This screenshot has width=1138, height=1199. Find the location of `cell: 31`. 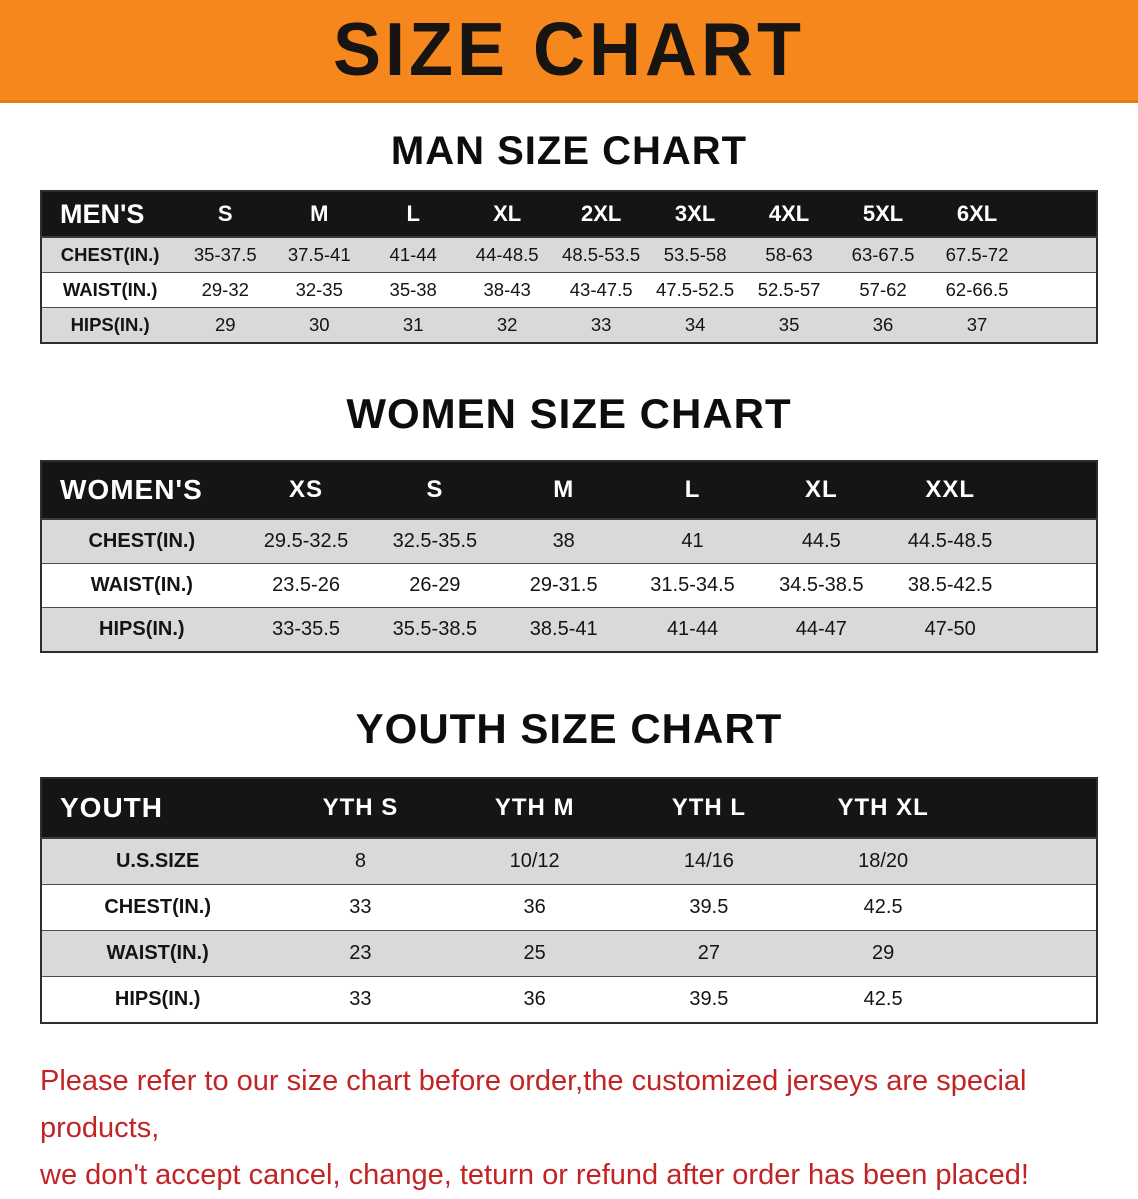

cell: 31 is located at coordinates (413, 325).